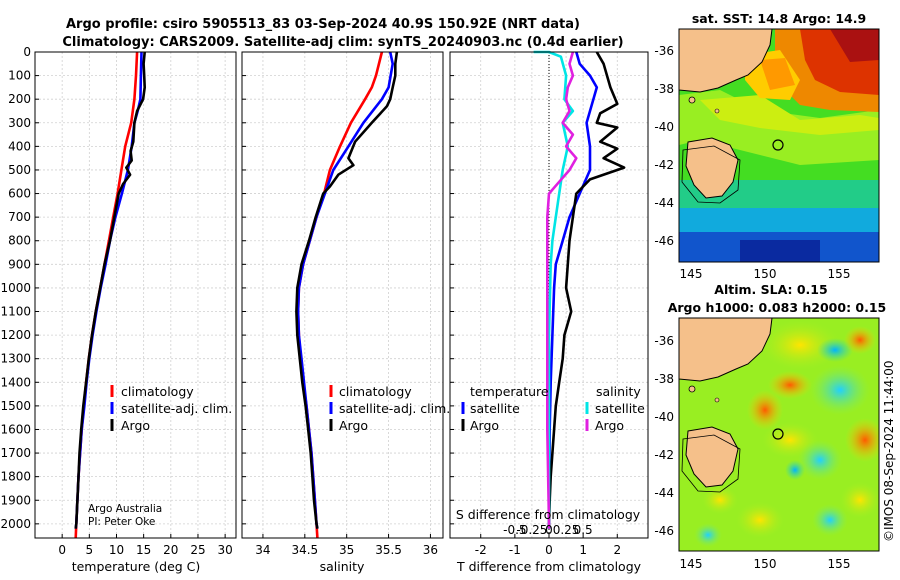 The height and width of the screenshot is (580, 900). What do you see at coordinates (342, 566) in the screenshot?
I see `salinity-xlabel: salinity` at bounding box center [342, 566].